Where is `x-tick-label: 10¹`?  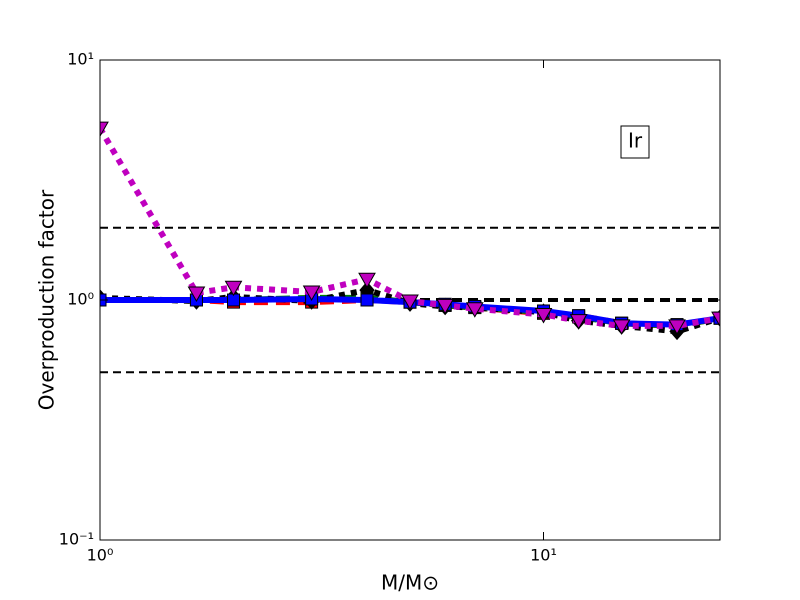 x-tick-label: 10¹ is located at coordinates (543, 555).